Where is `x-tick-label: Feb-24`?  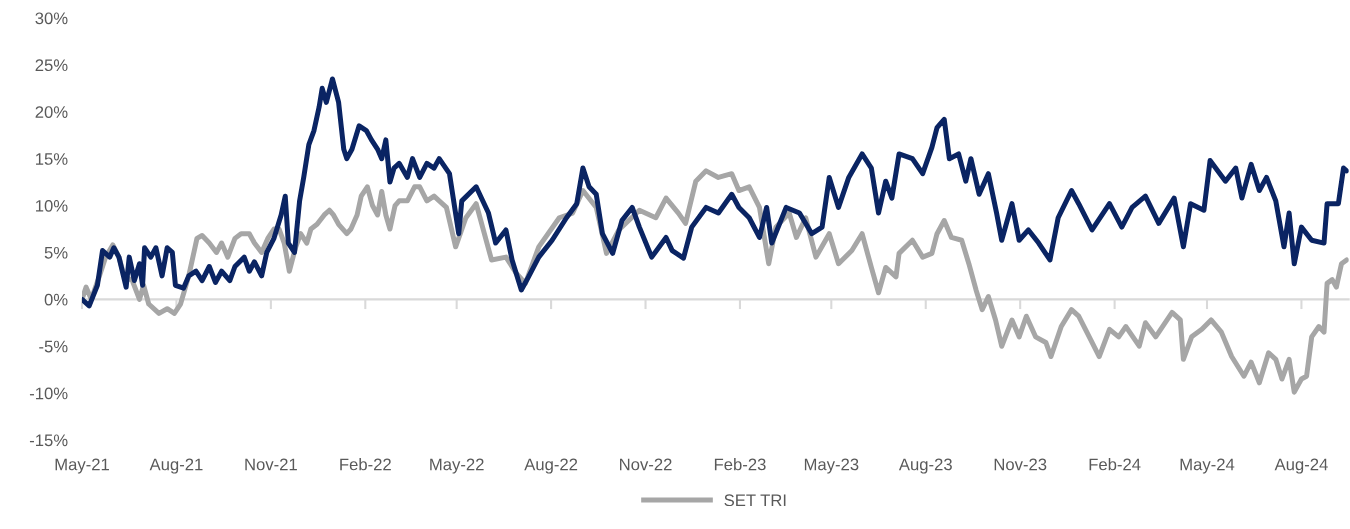
x-tick-label: Feb-24 is located at coordinates (1115, 464).